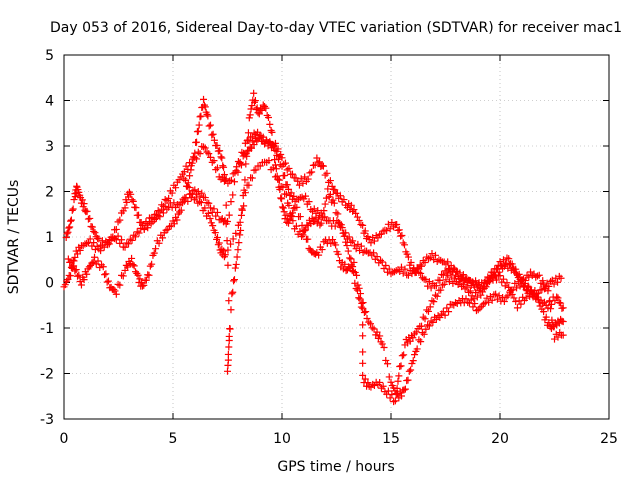  What do you see at coordinates (47, 329) in the screenshot?
I see `y-tick-label: -1` at bounding box center [47, 329].